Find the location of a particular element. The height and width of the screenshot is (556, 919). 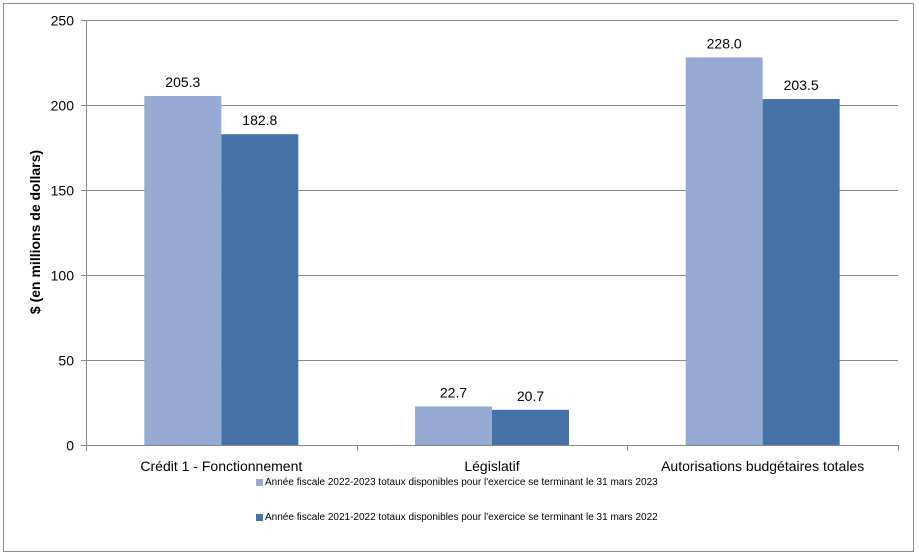

data-label-2-0: 228.0 is located at coordinates (724, 43).